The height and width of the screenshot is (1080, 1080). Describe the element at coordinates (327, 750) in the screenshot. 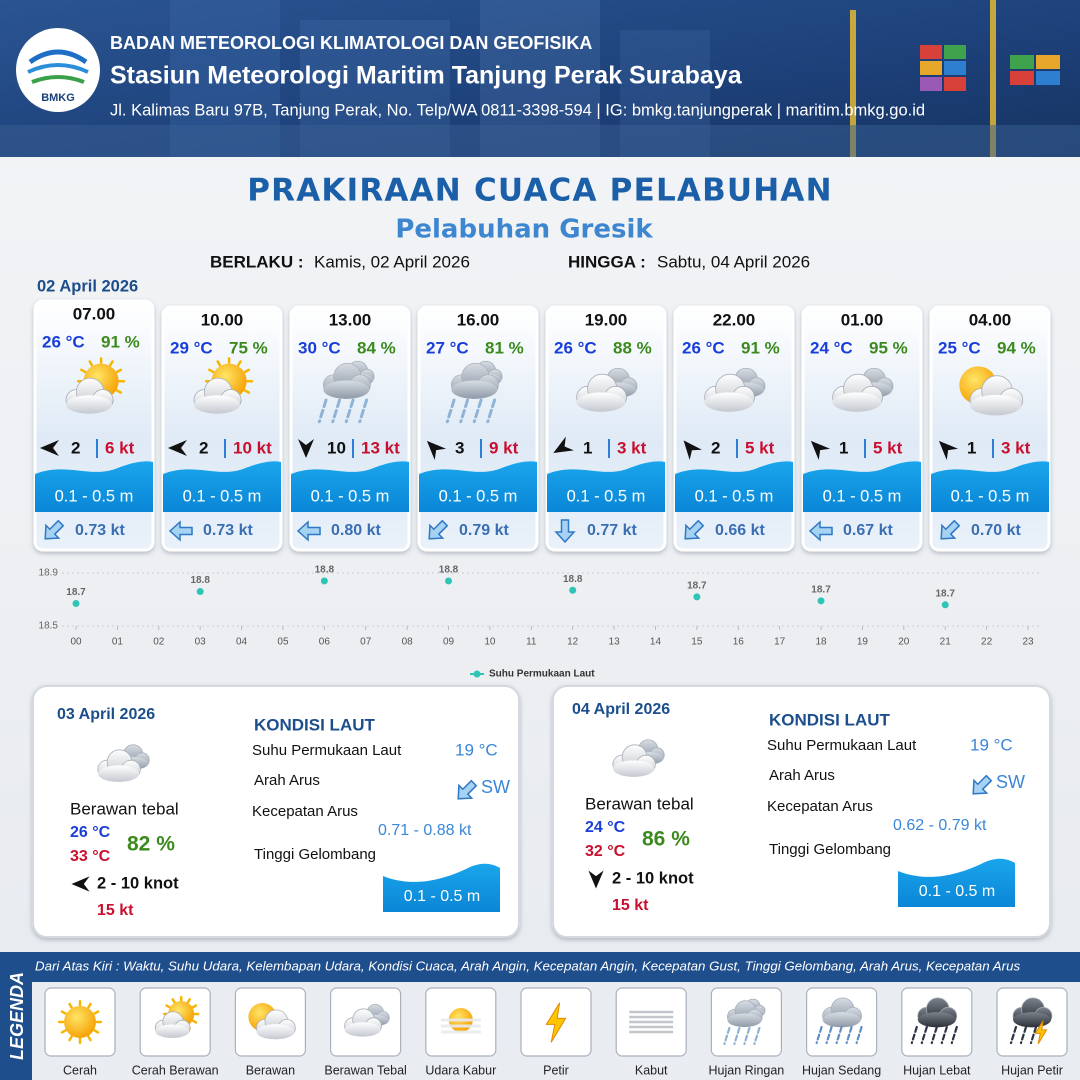

I see `sst-label: Suhu Permukaan Laut` at that location.